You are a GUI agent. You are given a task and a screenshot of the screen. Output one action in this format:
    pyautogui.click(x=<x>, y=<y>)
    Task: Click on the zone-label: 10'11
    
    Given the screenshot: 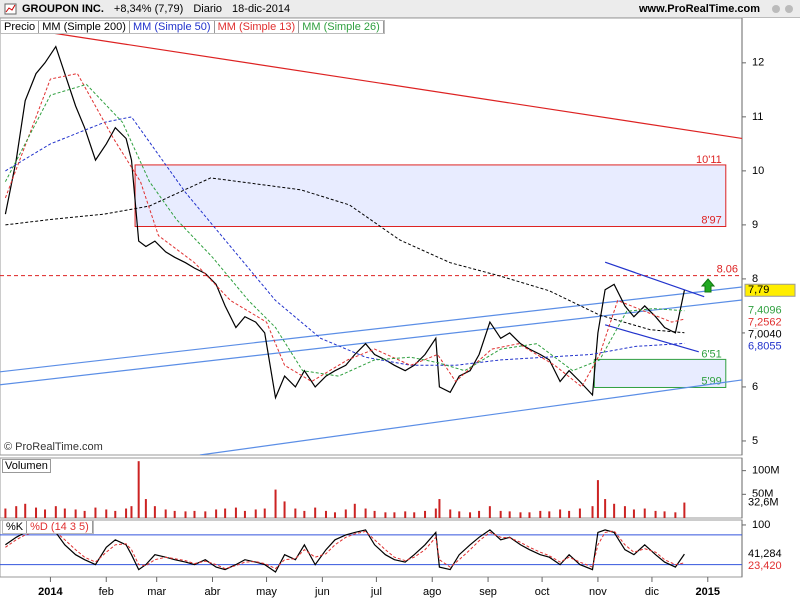 What is the action you would take?
    pyautogui.click(x=709, y=160)
    